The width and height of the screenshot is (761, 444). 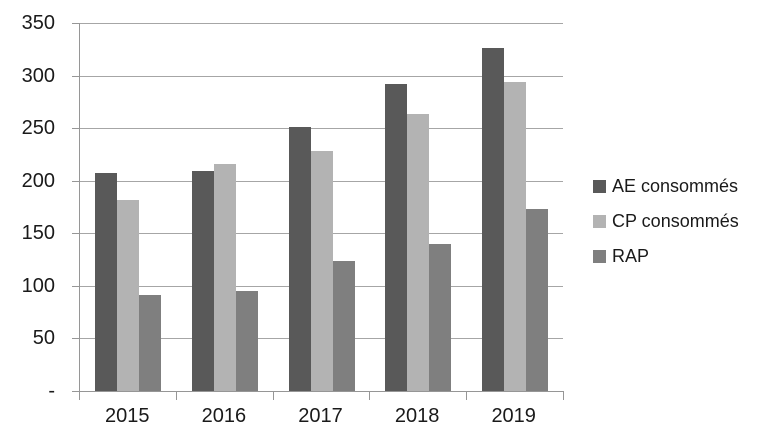 What do you see at coordinates (417, 416) in the screenshot?
I see `x-axis-tick-label: 2018` at bounding box center [417, 416].